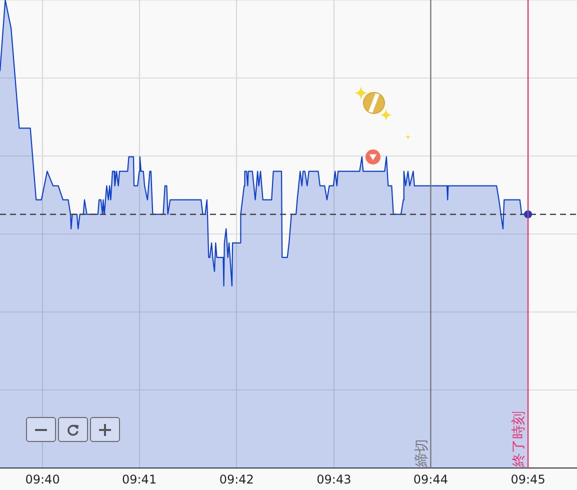  I want to click on x-tick-label: 09:42, so click(236, 479).